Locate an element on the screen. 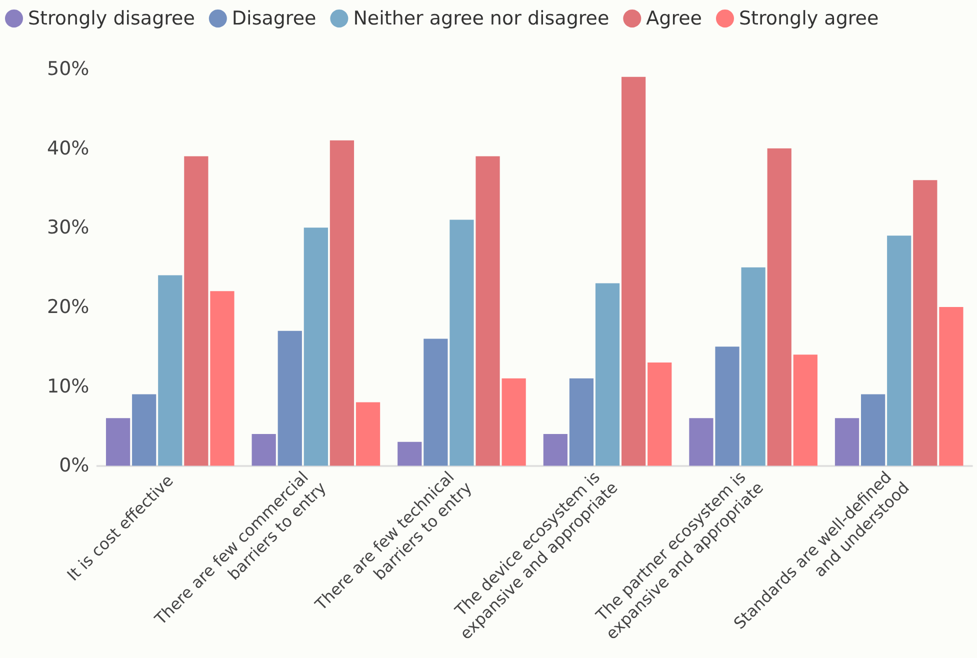 This screenshot has height=658, width=977. y-tick-label: 50% is located at coordinates (68, 69).